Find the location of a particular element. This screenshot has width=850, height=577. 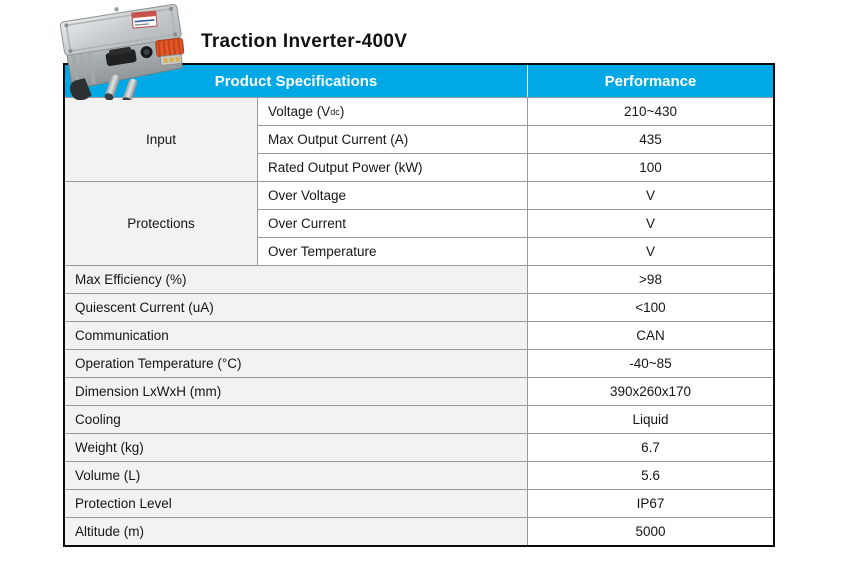

group-cell-input: Input is located at coordinates (161, 139).